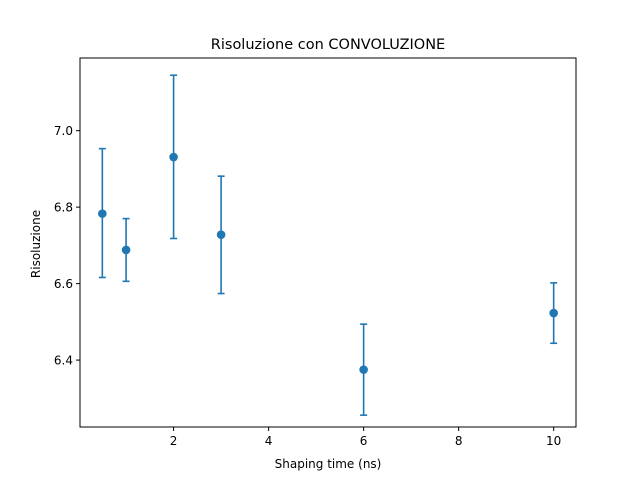 The width and height of the screenshot is (640, 480). Describe the element at coordinates (67, 246) in the screenshot. I see `y-axis: 6.4 6.6 6.8 7.0` at that location.